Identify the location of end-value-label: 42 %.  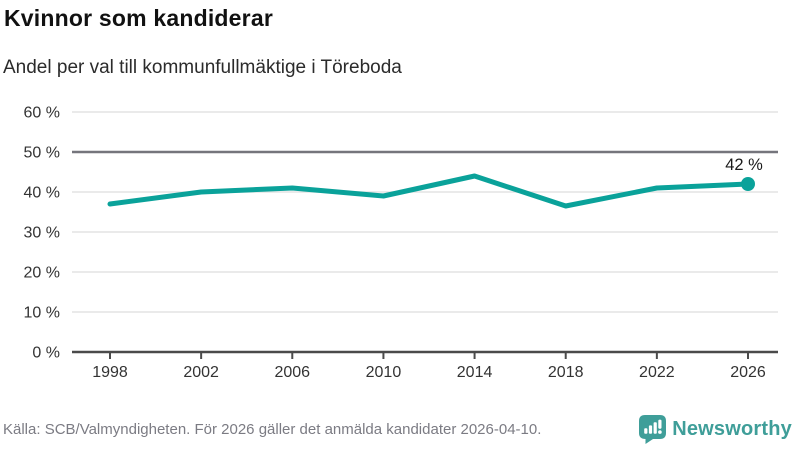
(744, 165).